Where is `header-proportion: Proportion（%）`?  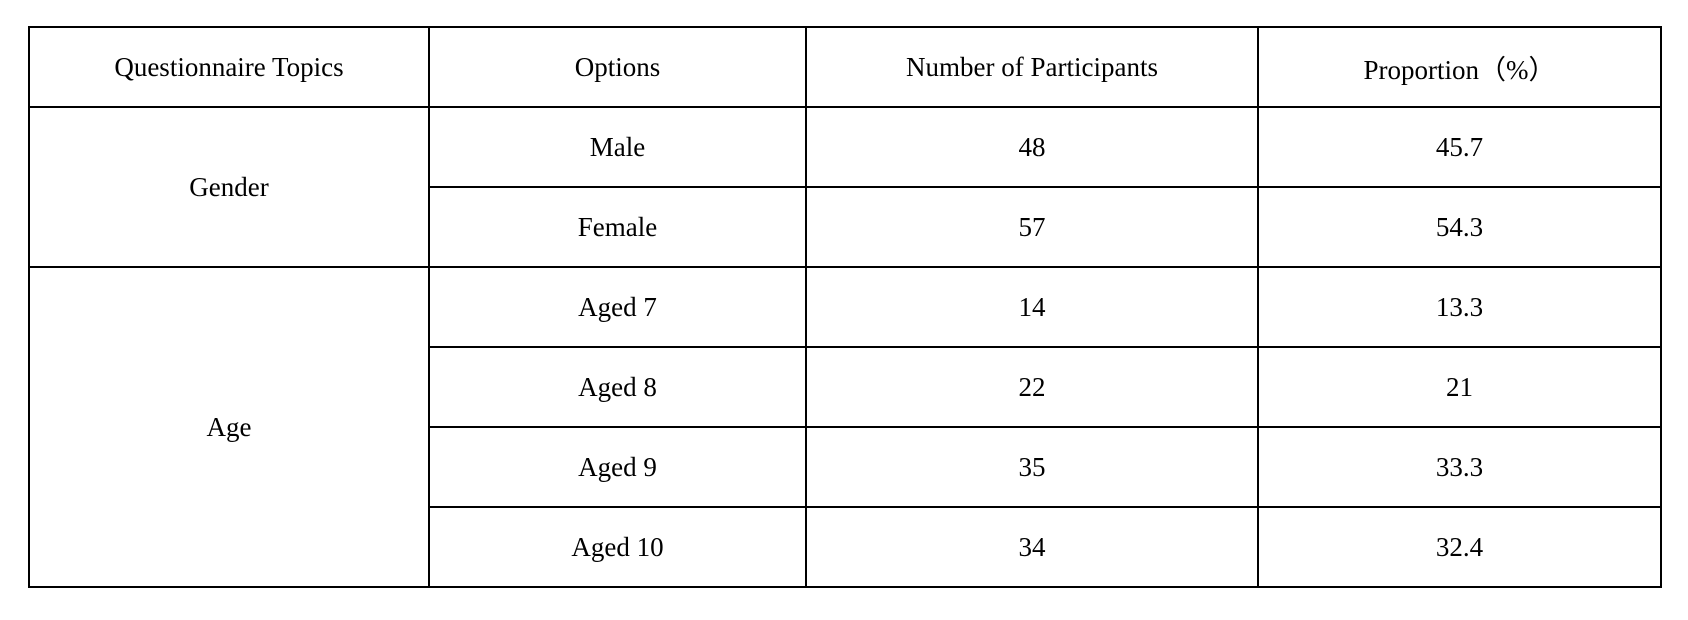 header-proportion: Proportion（%） is located at coordinates (1459, 67).